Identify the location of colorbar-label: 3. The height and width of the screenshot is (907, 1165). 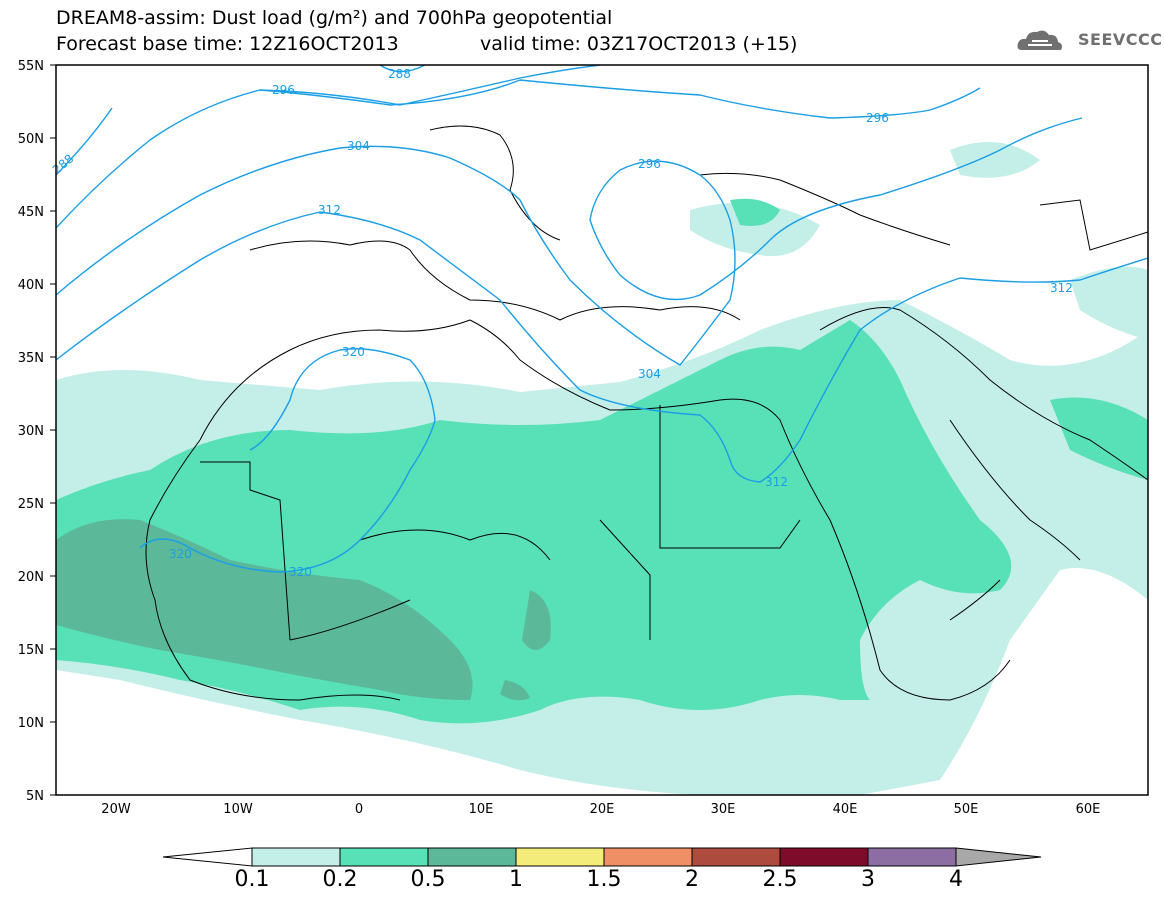
(868, 879).